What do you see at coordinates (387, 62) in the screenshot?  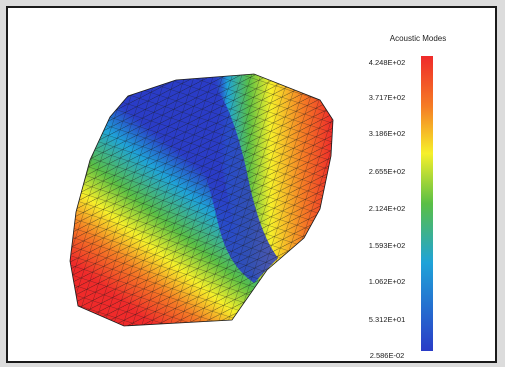 I see `legend-tick-1: 4.248E+02` at bounding box center [387, 62].